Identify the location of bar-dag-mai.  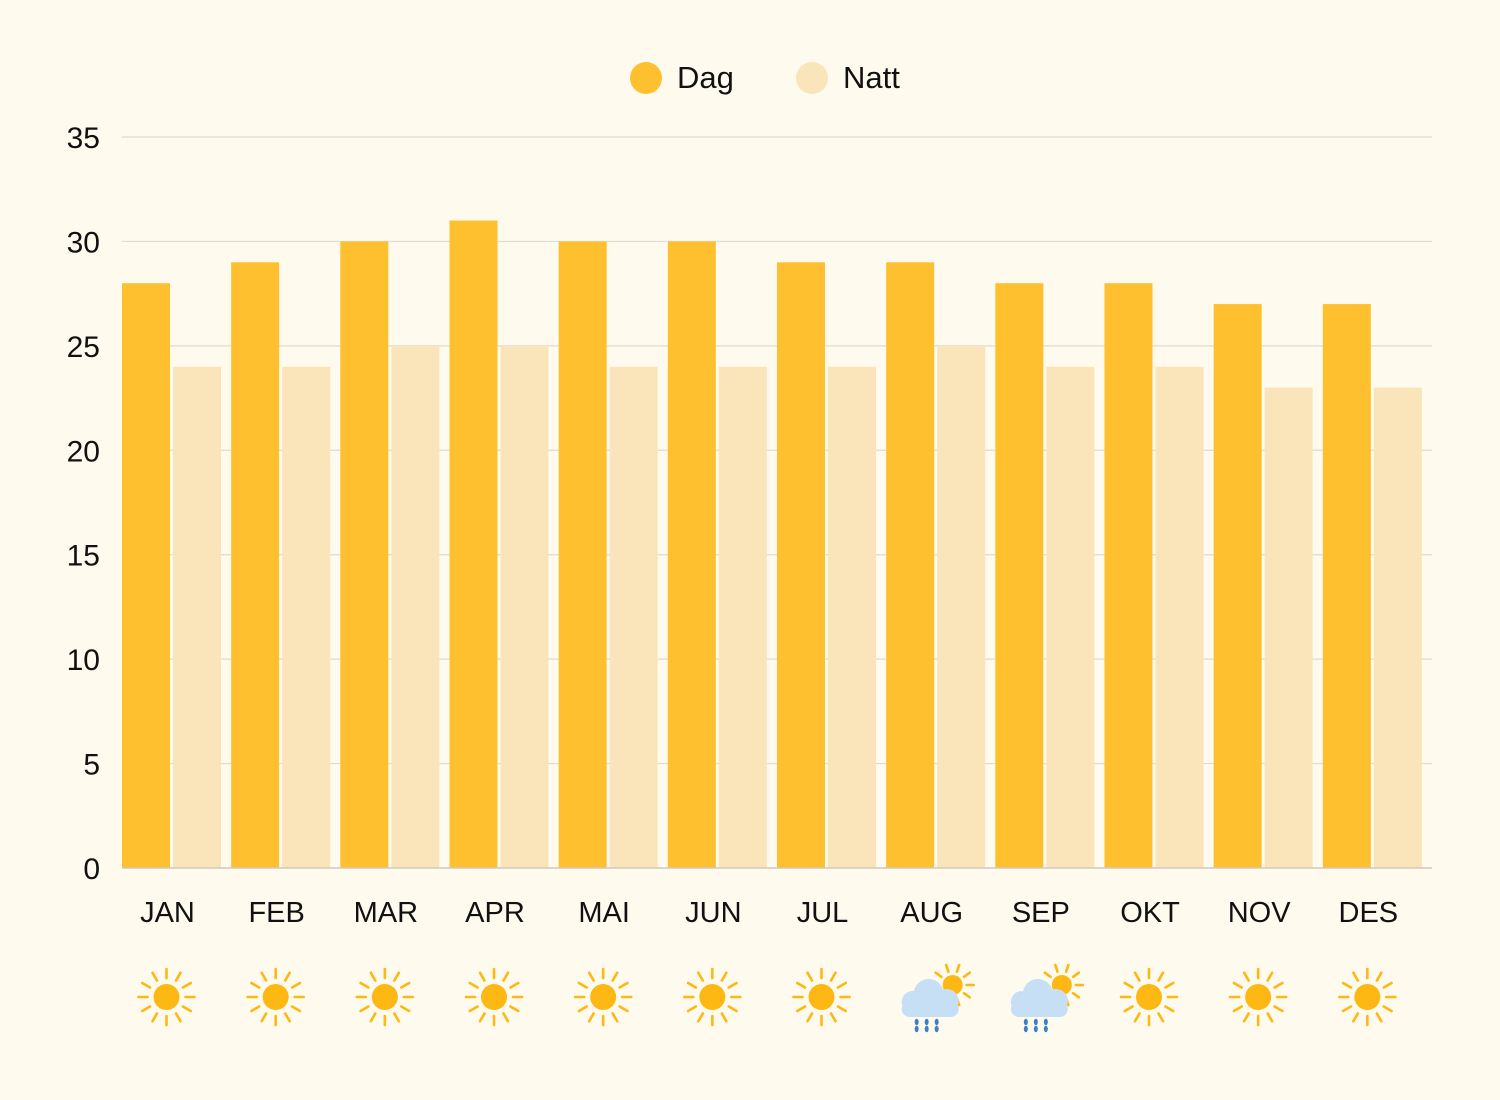
(582, 554).